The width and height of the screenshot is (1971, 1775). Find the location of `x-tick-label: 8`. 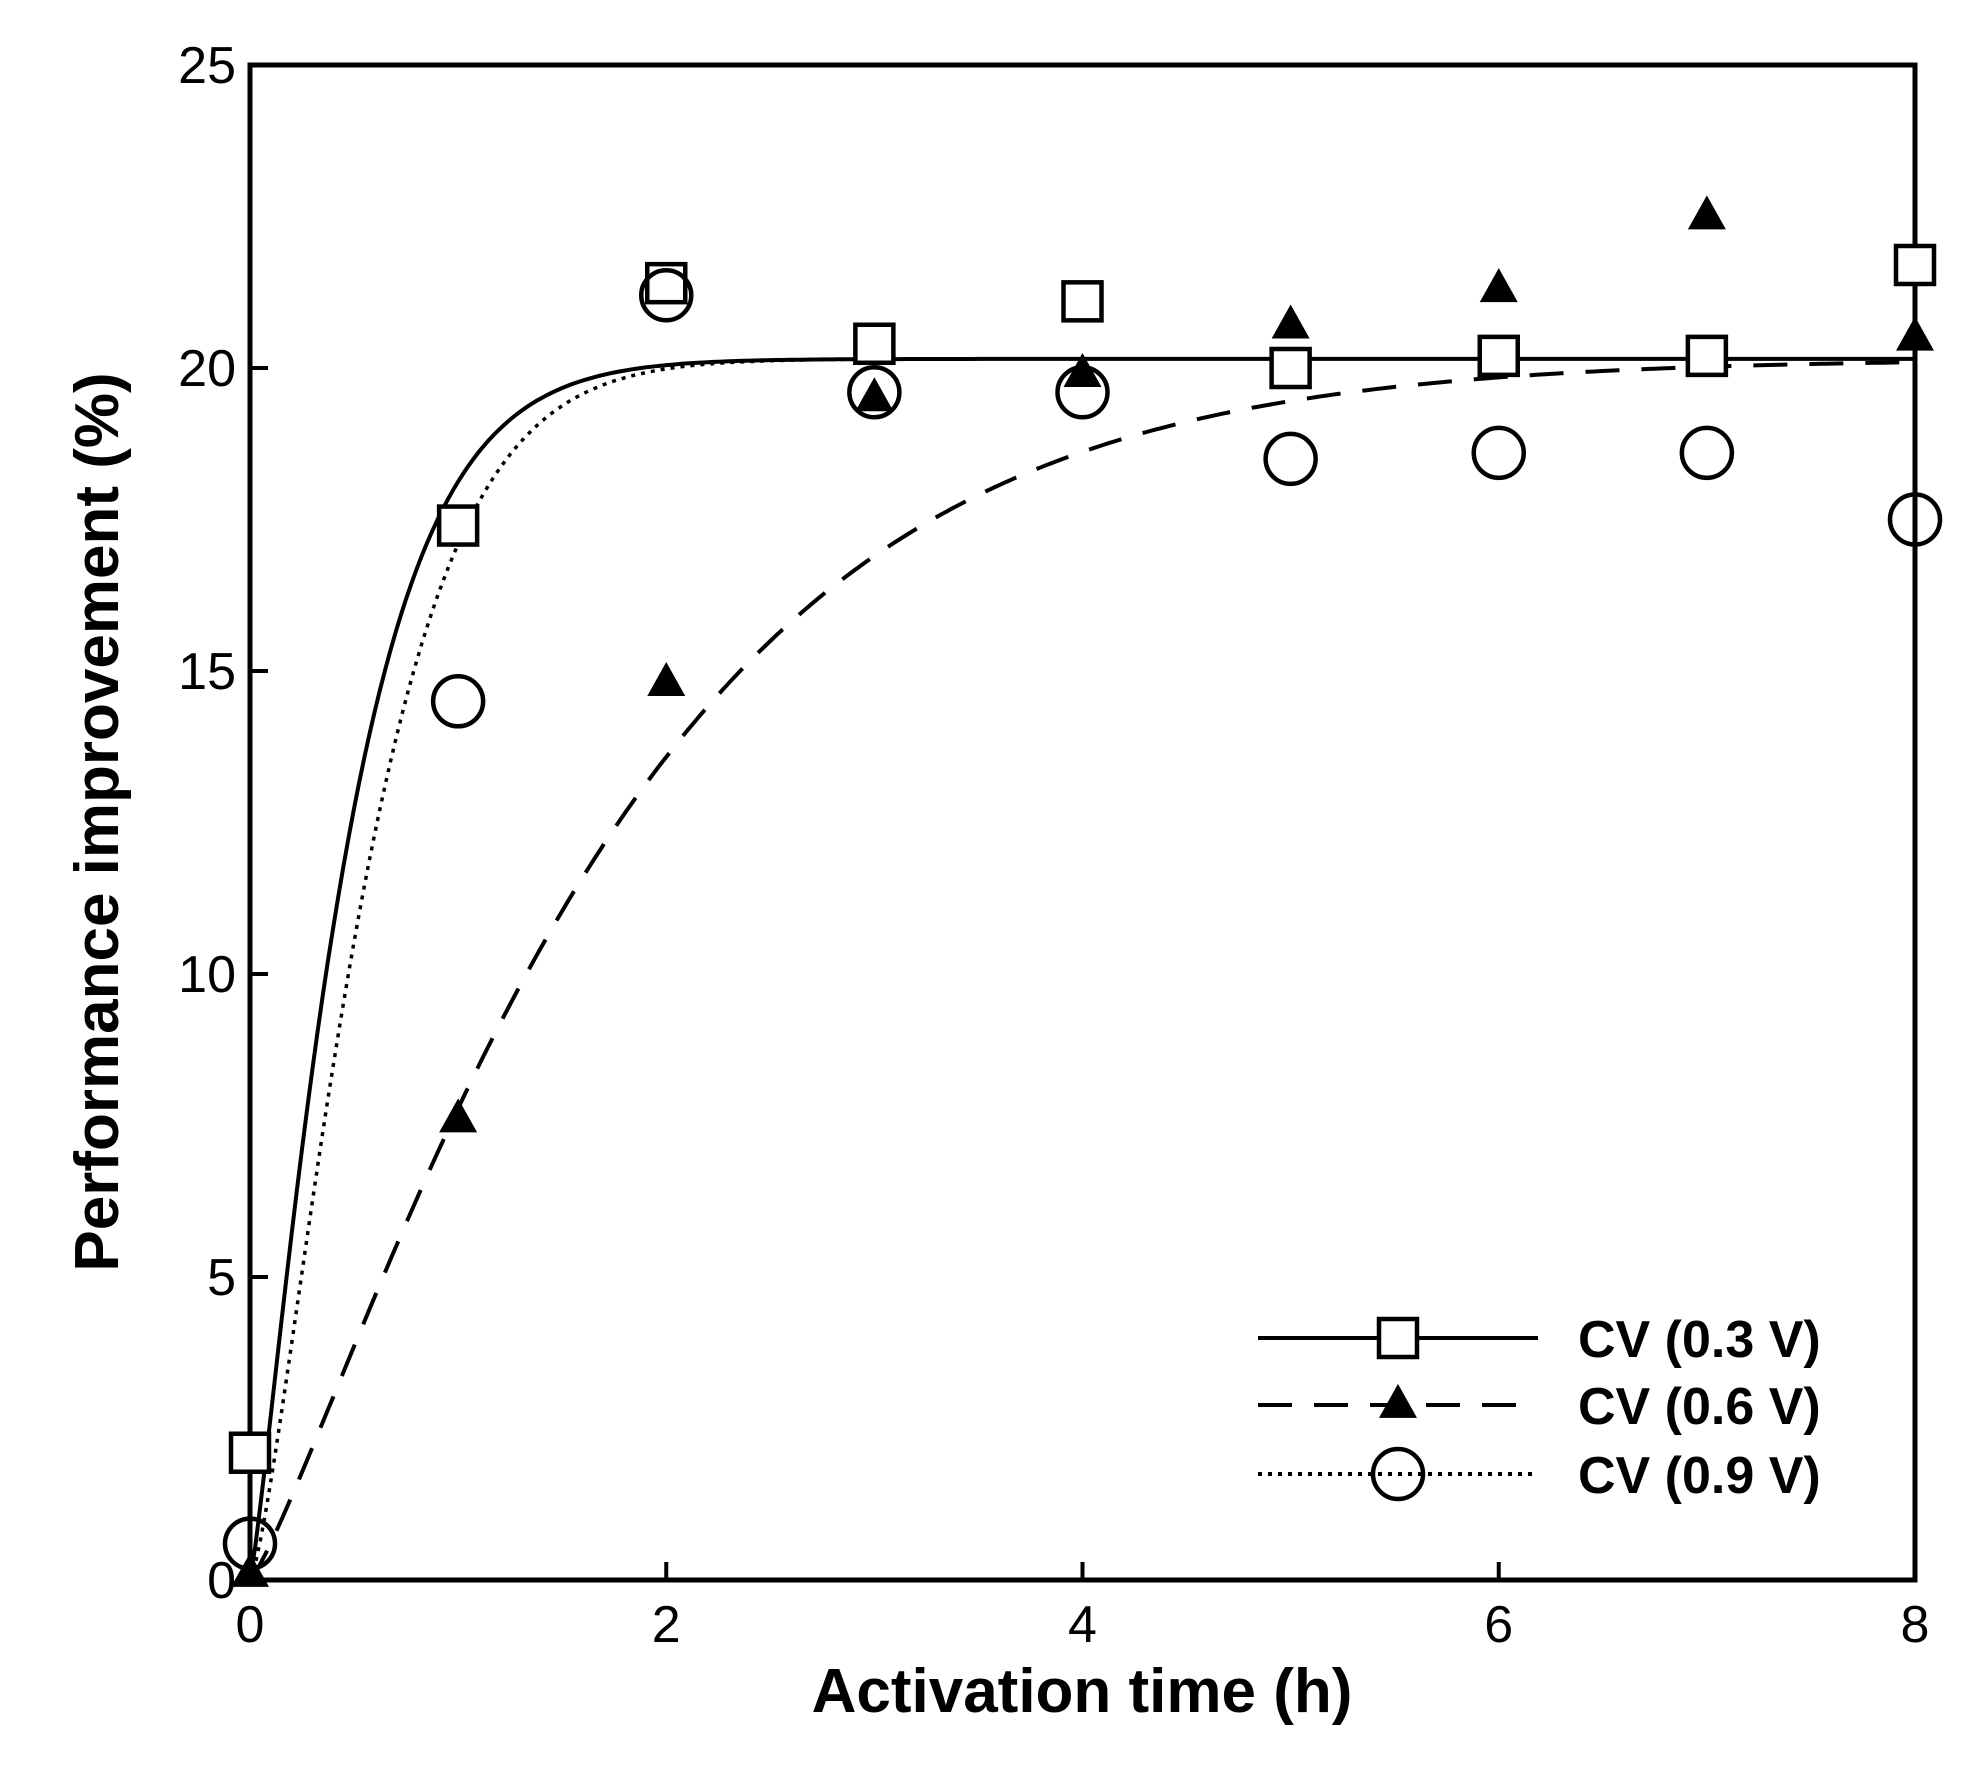

x-tick-label: 8 is located at coordinates (1915, 1625).